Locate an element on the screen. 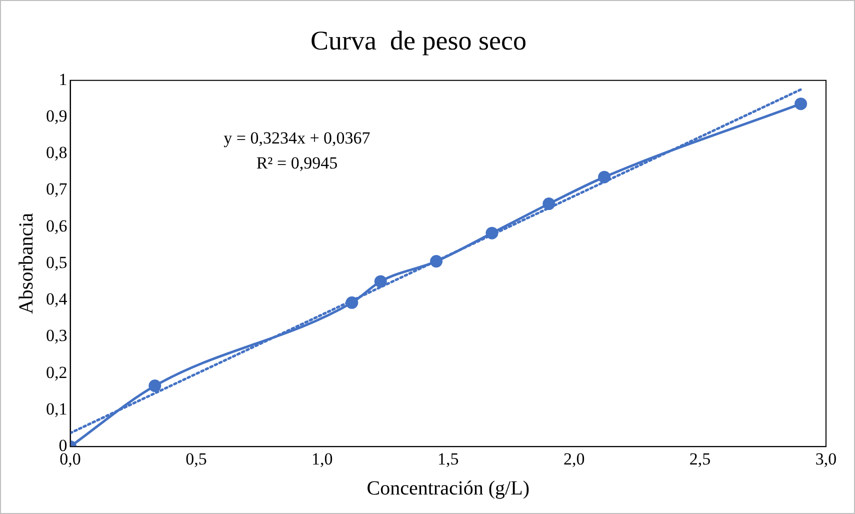 The width and height of the screenshot is (855, 514). y-tick-label: 0,3 is located at coordinates (57, 336).